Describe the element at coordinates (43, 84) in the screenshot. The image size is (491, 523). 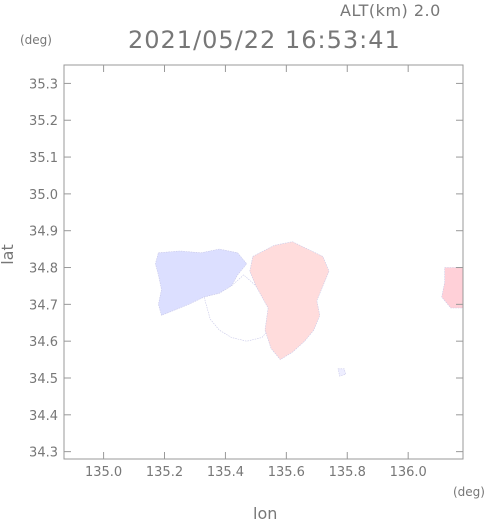
I see `y-tick-label: 35.3` at that location.